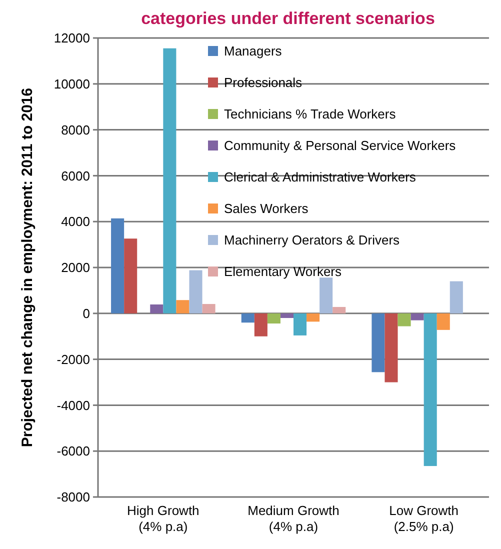 Image resolution: width=501 pixels, height=549 pixels. Describe the element at coordinates (310, 114) in the screenshot. I see `legend-label: Technicians % Trade Workers` at that location.